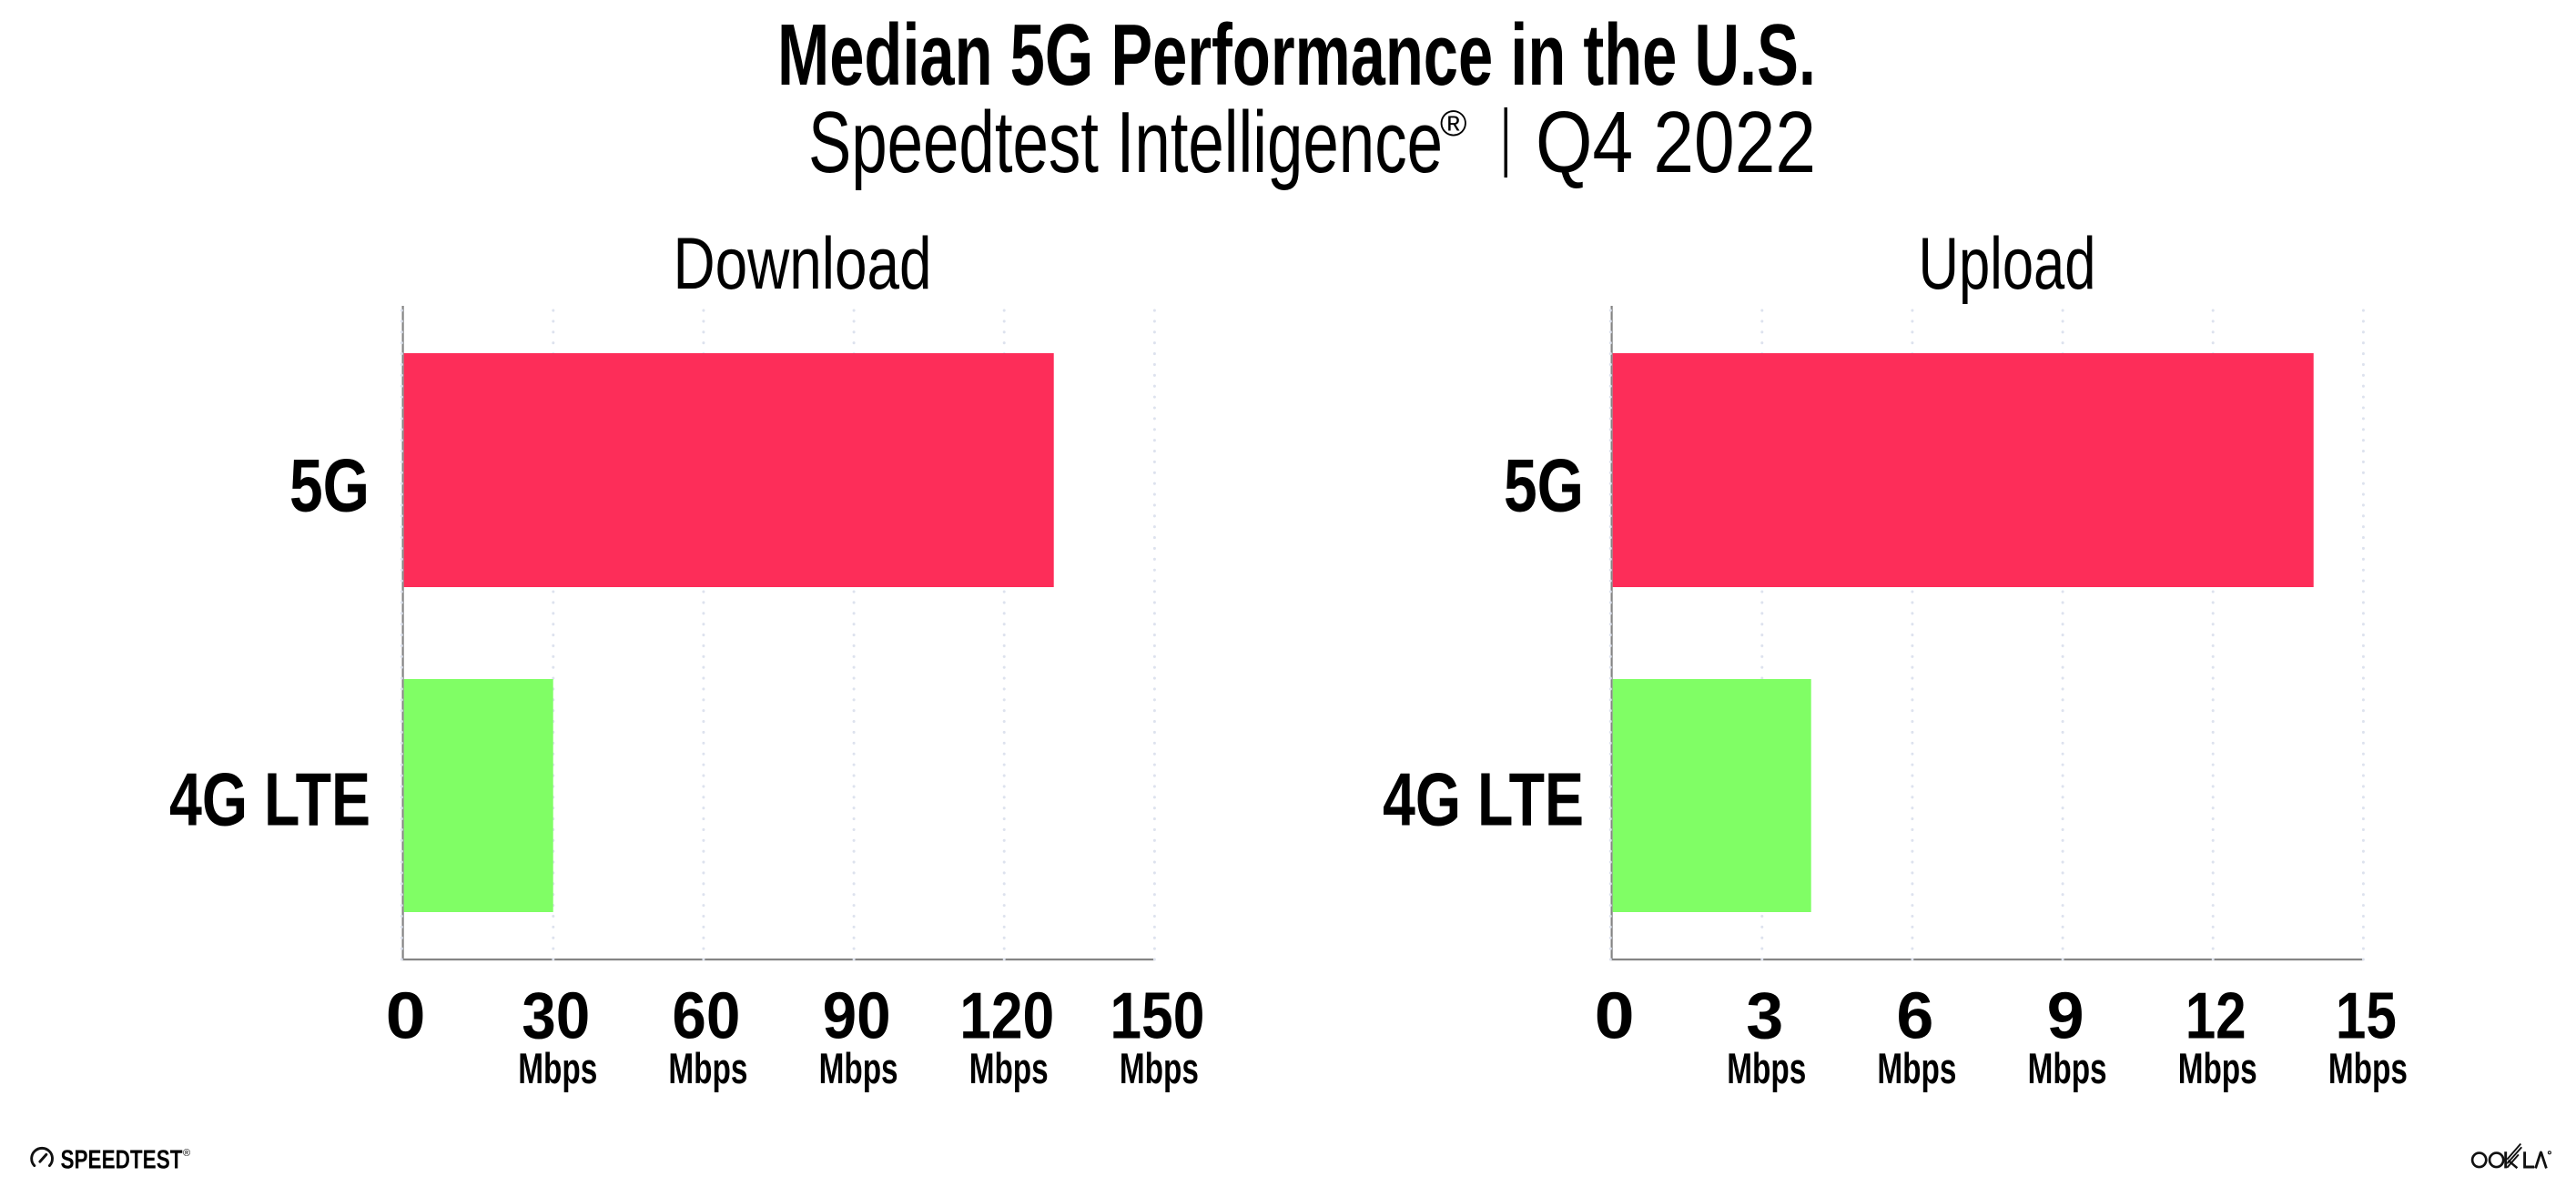 This screenshot has width=2576, height=1197. Describe the element at coordinates (803, 264) in the screenshot. I see `svg-text: Download` at that location.